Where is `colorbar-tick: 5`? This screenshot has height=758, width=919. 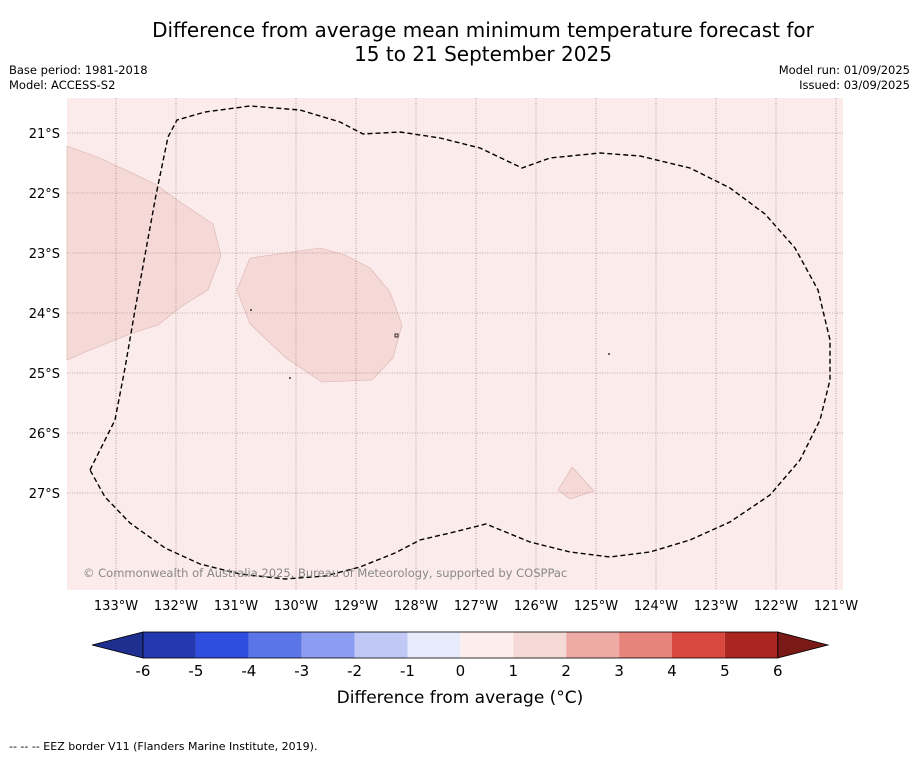
colorbar-tick: 5 is located at coordinates (725, 671).